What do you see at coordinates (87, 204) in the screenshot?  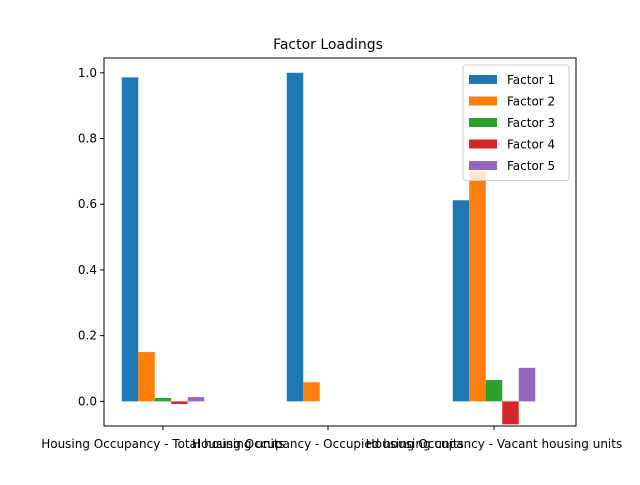 I see `y-tick-label: 0.6` at bounding box center [87, 204].